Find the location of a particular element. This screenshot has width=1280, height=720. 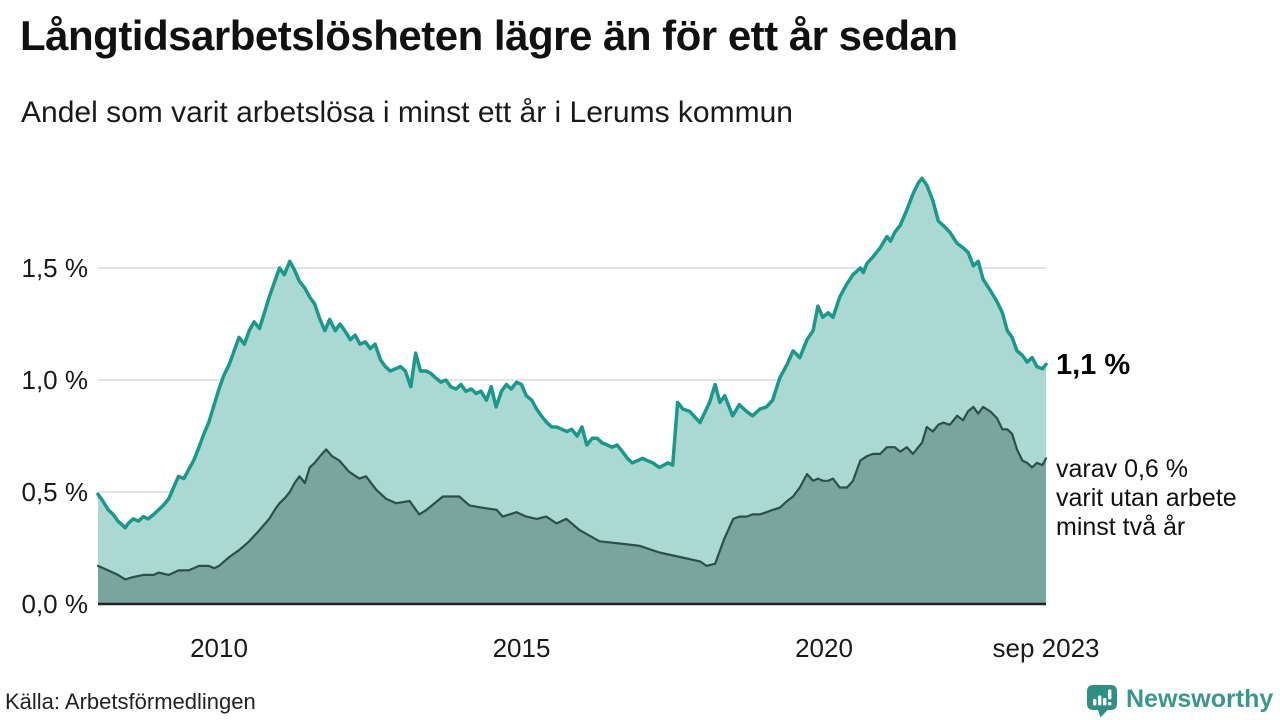

y-axis-tick-label: 1,5 % is located at coordinates (55, 268).